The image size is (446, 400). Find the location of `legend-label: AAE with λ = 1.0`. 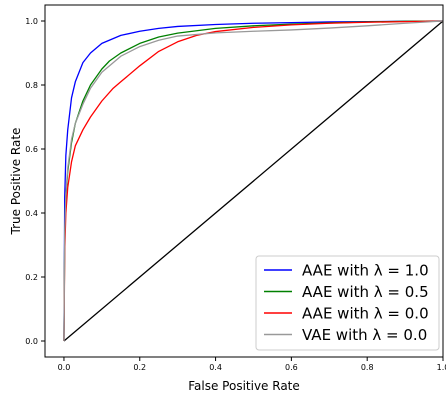

legend-label: AAE with λ = 1.0 is located at coordinates (365, 271).